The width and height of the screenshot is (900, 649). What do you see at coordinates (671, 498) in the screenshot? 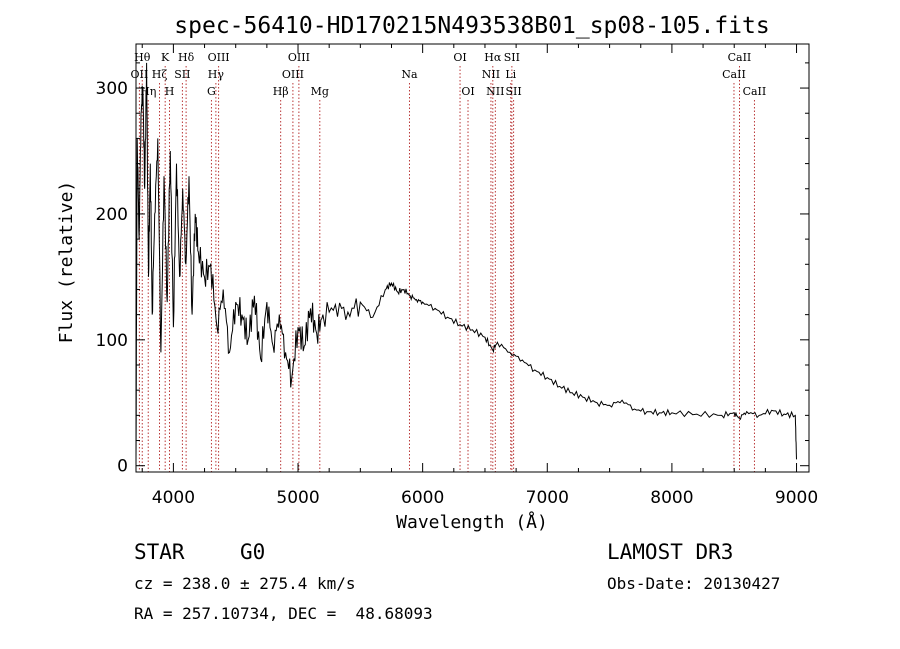
I see `x-tick-label: 8000` at bounding box center [671, 498].